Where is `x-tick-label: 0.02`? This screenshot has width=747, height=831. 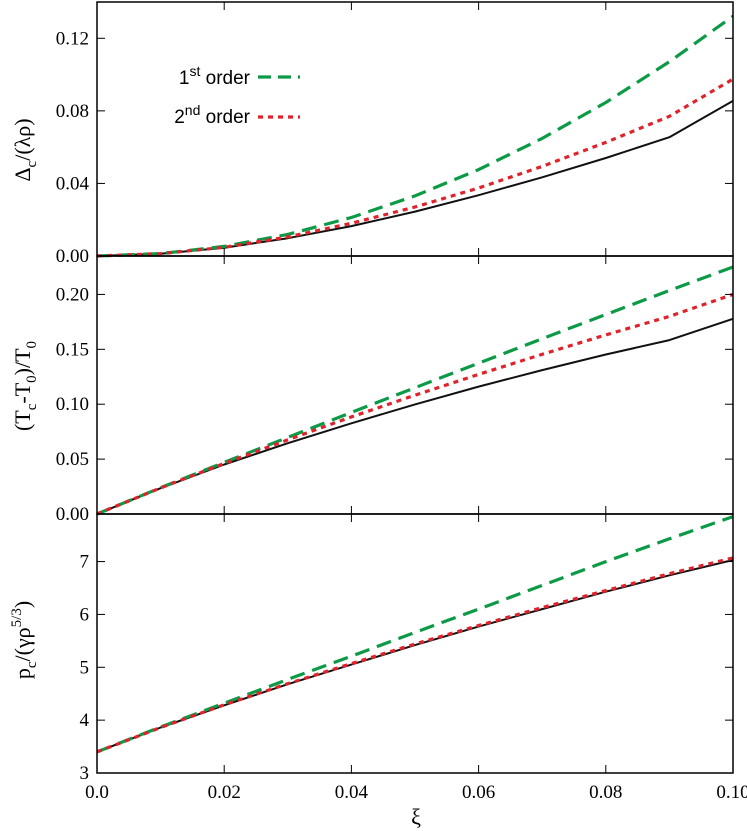 x-tick-label: 0.02 is located at coordinates (224, 792).